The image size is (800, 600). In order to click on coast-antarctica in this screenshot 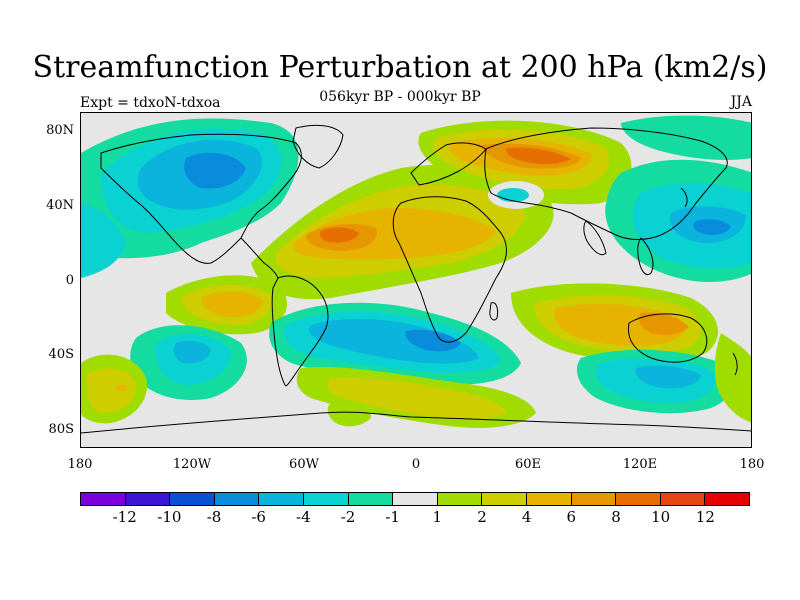, I will do `click(416, 422)`.